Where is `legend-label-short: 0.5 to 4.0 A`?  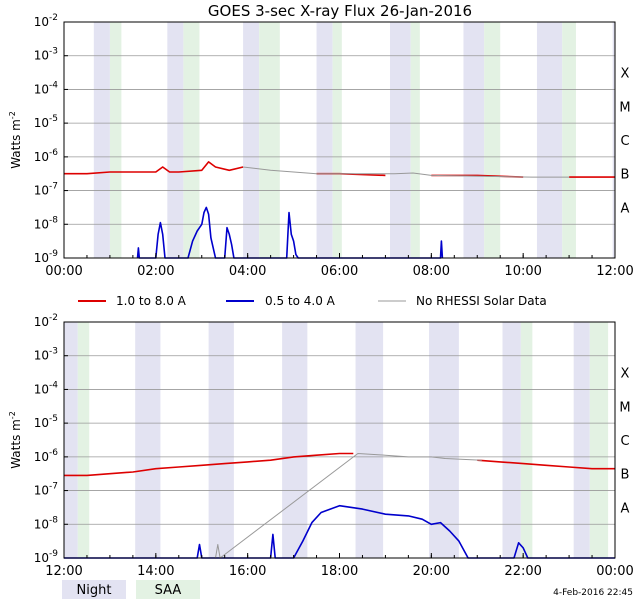 legend-label-short: 0.5 to 4.0 A is located at coordinates (300, 301).